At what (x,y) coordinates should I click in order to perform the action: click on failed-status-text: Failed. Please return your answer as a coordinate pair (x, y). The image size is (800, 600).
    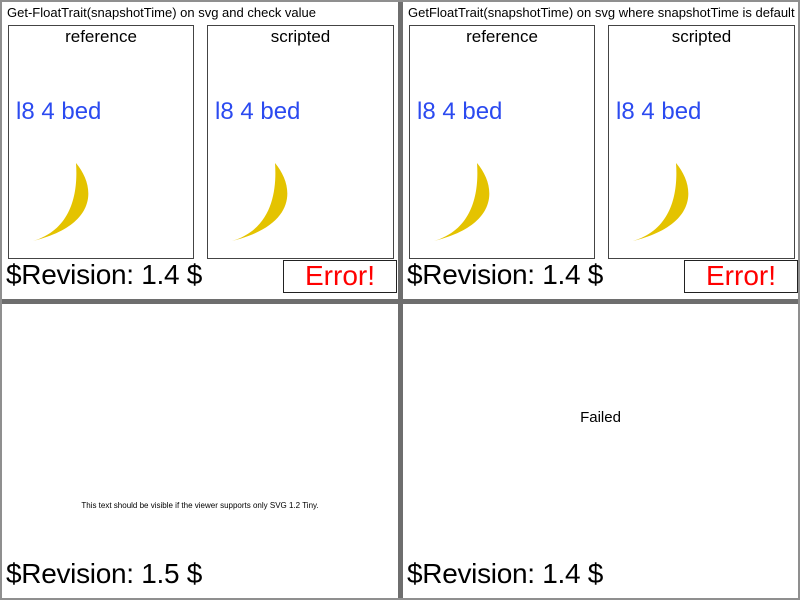
    Looking at the image, I should click on (600, 417).